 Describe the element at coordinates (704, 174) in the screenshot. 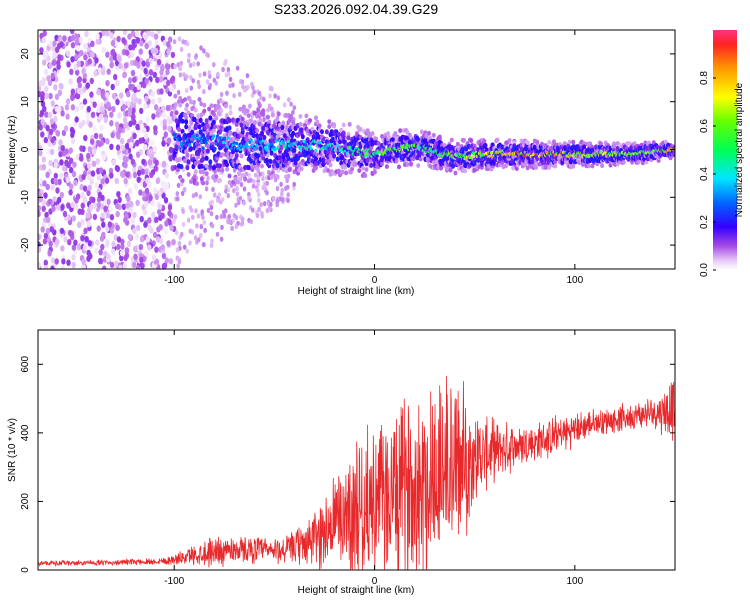

I see `colorbar-tick-label: 0.4` at that location.